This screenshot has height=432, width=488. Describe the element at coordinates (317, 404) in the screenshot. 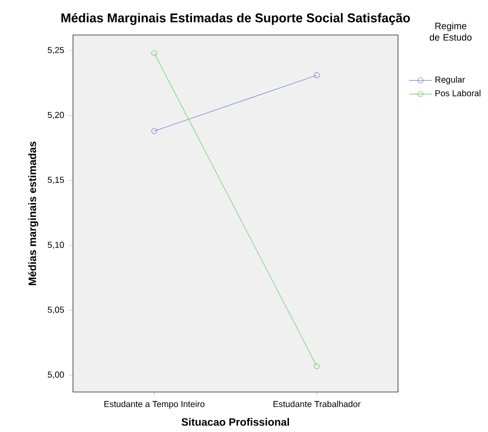

I see `x-tick-label: Estudante Trabalhador` at that location.